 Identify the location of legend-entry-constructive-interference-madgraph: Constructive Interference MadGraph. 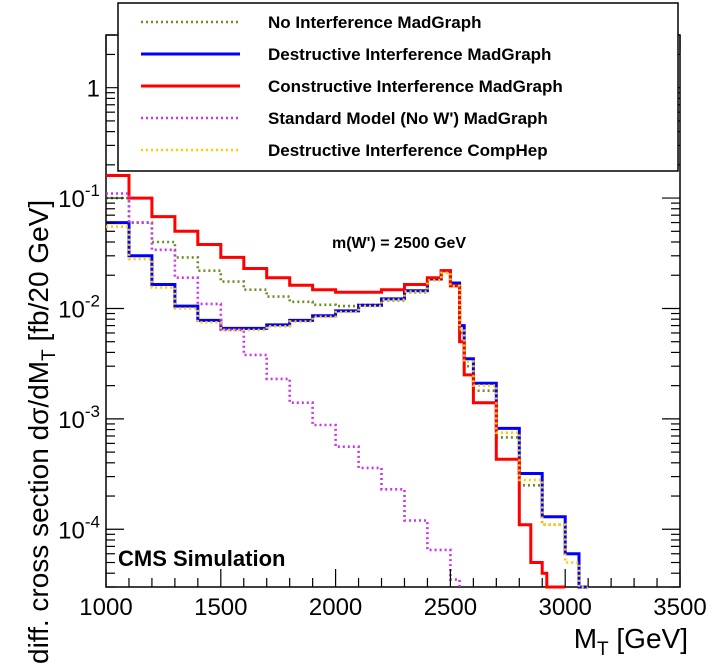
(352, 86).